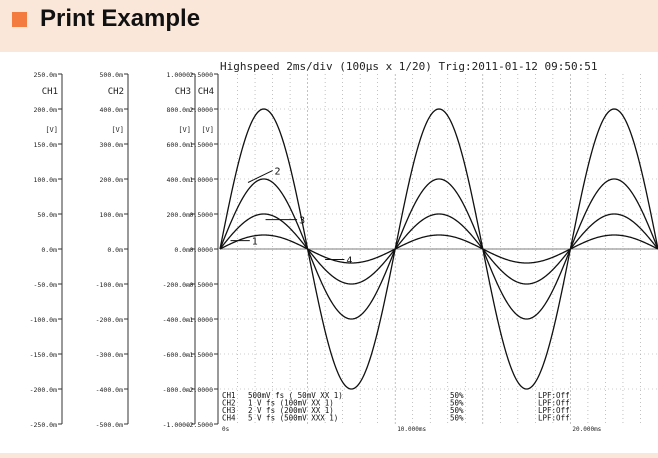  I want to click on x-tick-label: 20.000ms, so click(586, 429).